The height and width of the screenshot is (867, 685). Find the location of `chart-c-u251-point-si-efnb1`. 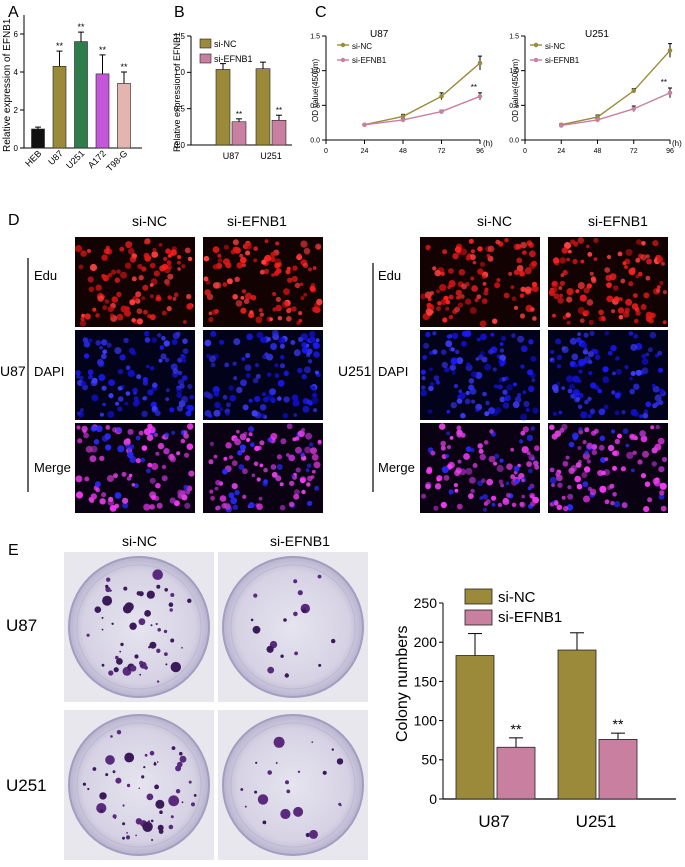

chart-c-u251-point-si-efnb1 is located at coordinates (597, 120).